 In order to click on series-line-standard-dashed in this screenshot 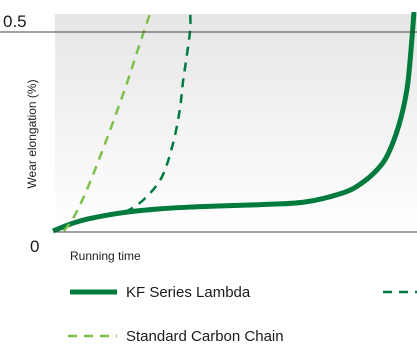, I will do `click(107, 121)`.